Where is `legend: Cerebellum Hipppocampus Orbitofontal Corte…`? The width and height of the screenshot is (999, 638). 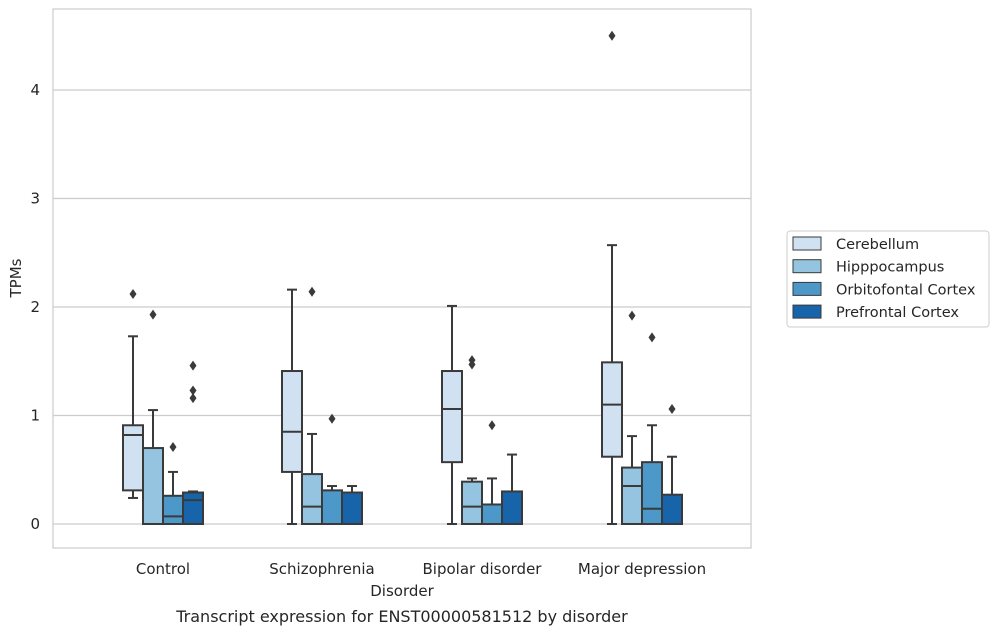
legend: Cerebellum Hipppocampus Orbitofontal Corte… is located at coordinates (888, 279).